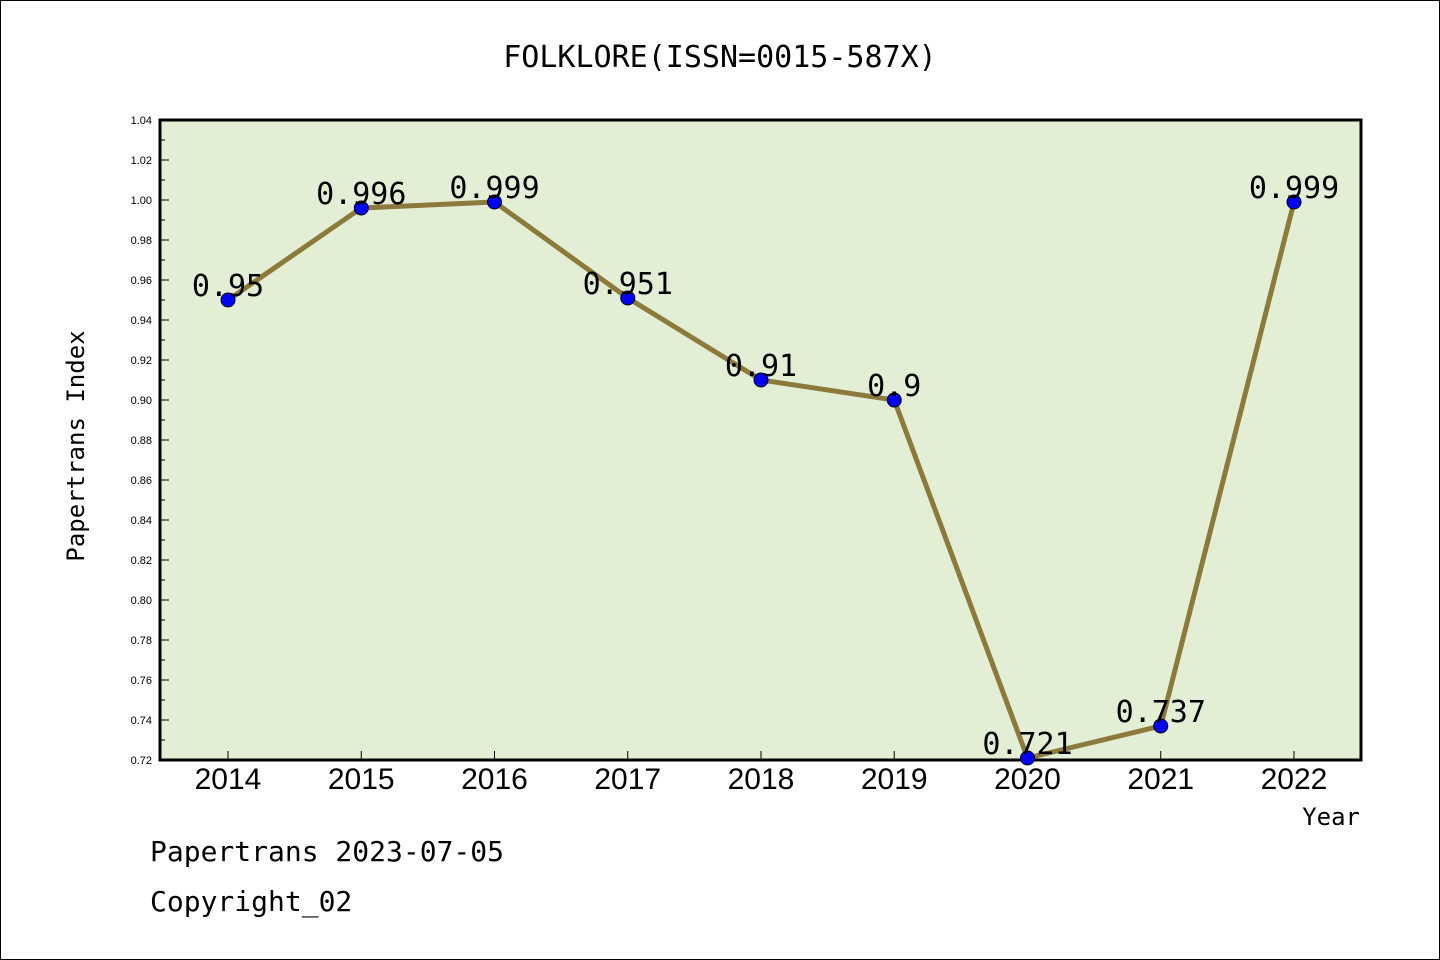 The width and height of the screenshot is (1440, 960). I want to click on x-axis-label: Year, so click(1331, 817).